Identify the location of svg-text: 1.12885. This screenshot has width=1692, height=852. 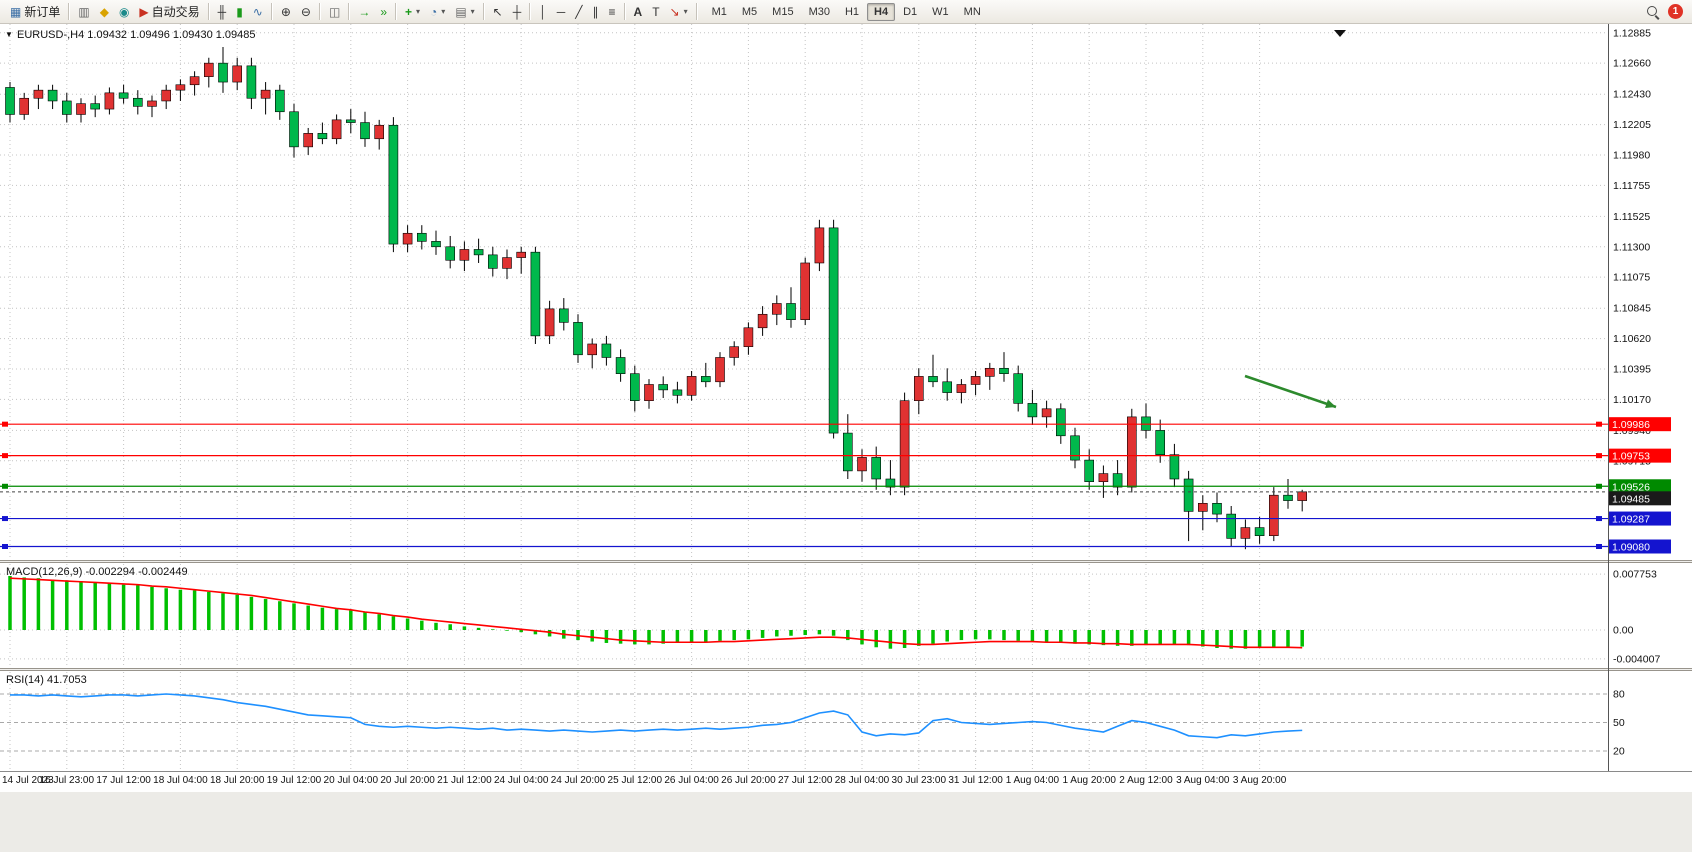
(1632, 33).